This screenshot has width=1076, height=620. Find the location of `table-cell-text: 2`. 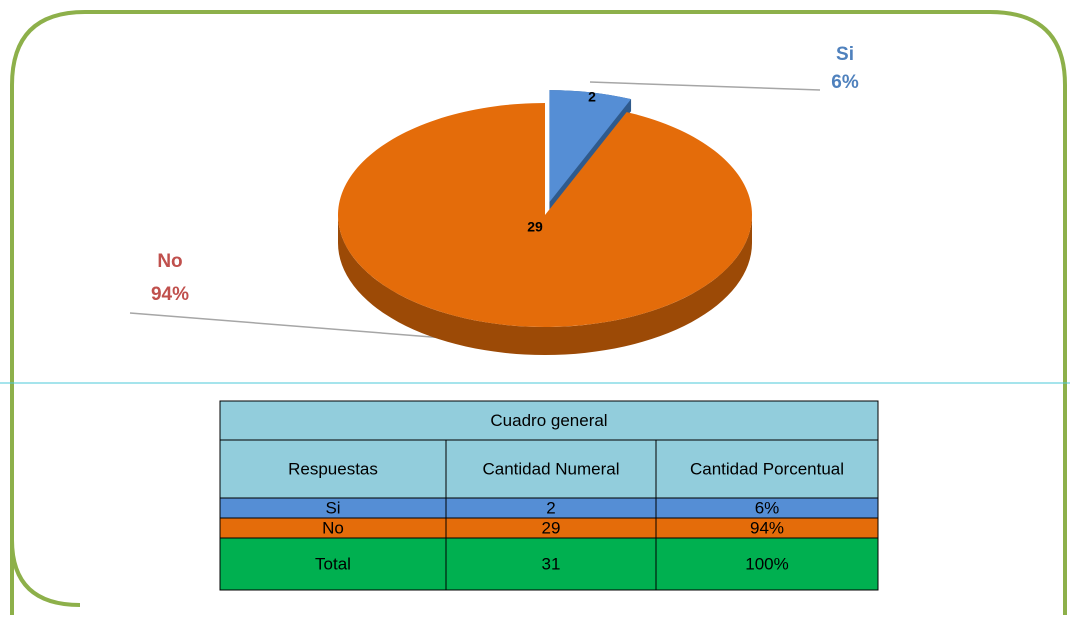

table-cell-text: 2 is located at coordinates (550, 507).